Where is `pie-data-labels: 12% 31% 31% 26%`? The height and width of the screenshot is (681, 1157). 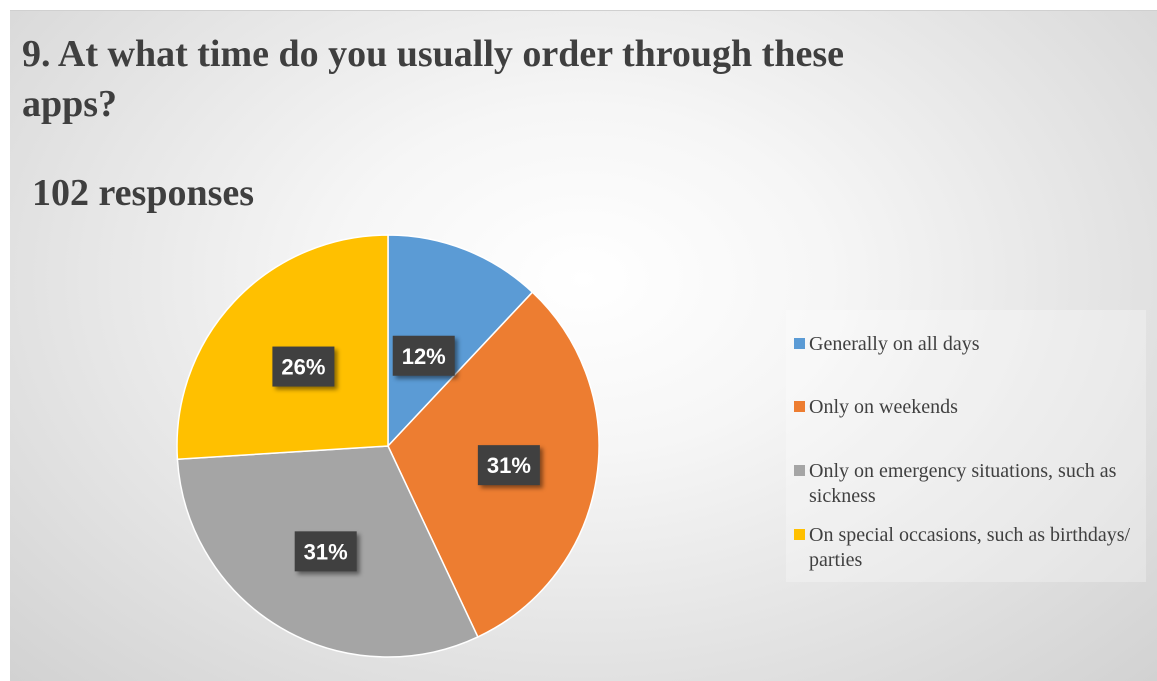 pie-data-labels: 12% 31% 31% 26% is located at coordinates (406, 453).